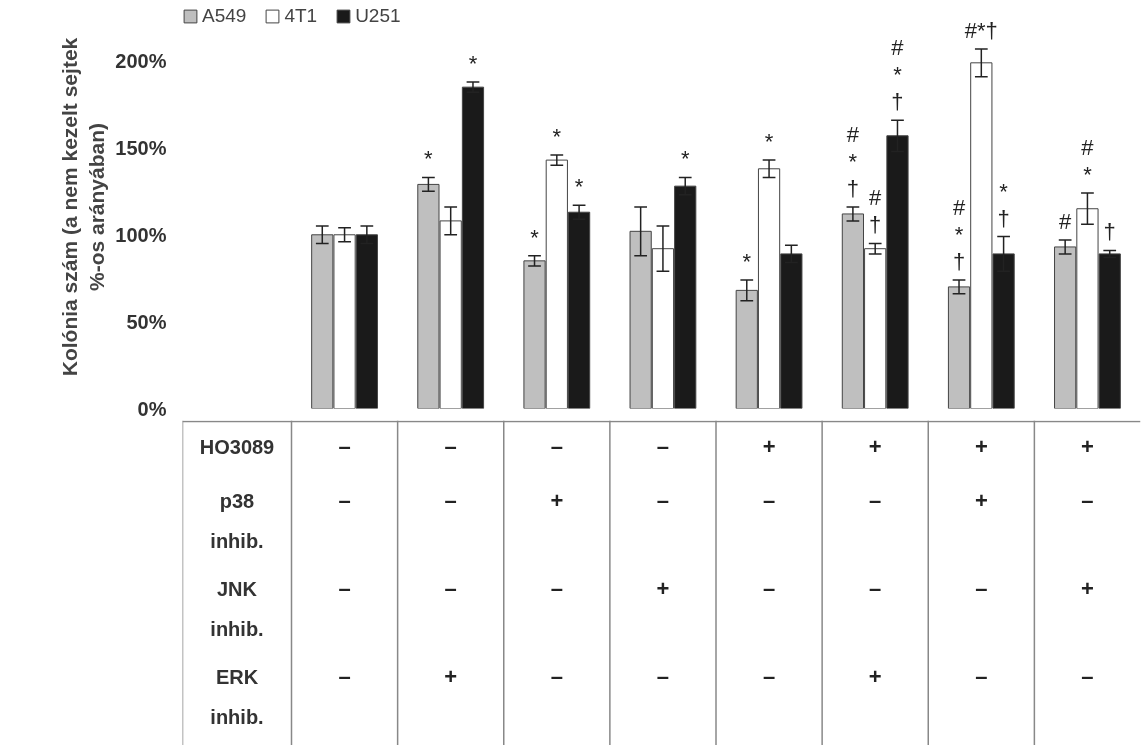 This screenshot has width=1145, height=745. What do you see at coordinates (769, 561) in the screenshot?
I see `category-label: + – – –` at bounding box center [769, 561].